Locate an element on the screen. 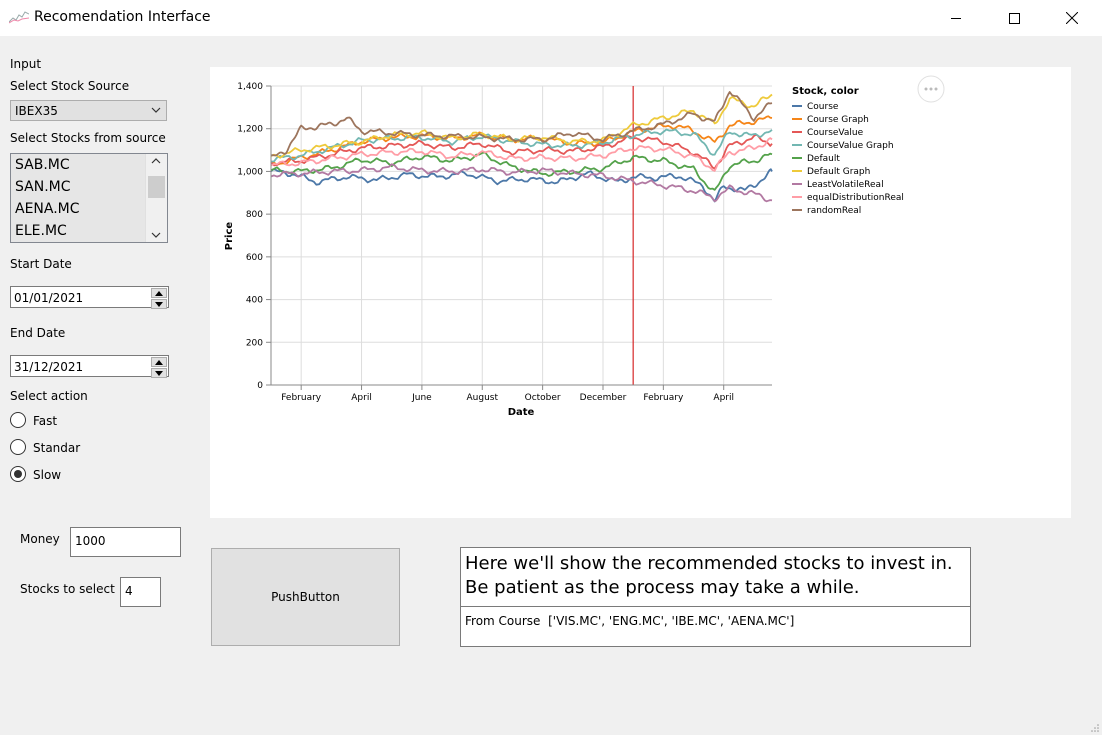 This screenshot has width=1102, height=735. radio-slow-label: Slow is located at coordinates (47, 475).